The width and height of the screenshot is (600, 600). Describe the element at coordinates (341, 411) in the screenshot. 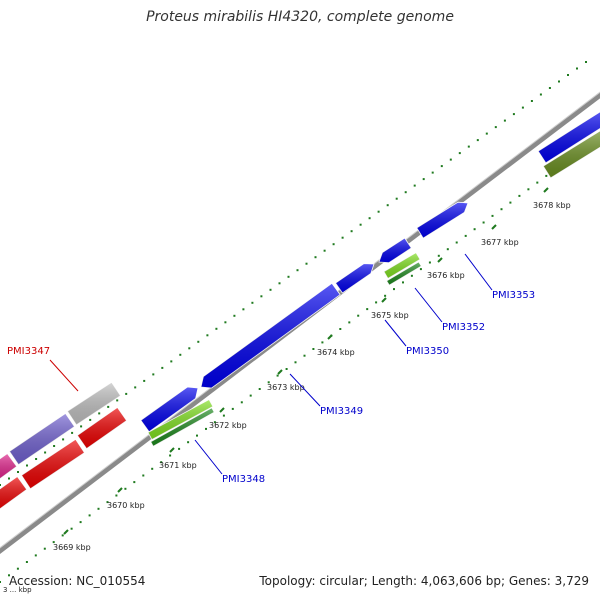

I see `gene-label-pmi3349: PMI3349` at that location.